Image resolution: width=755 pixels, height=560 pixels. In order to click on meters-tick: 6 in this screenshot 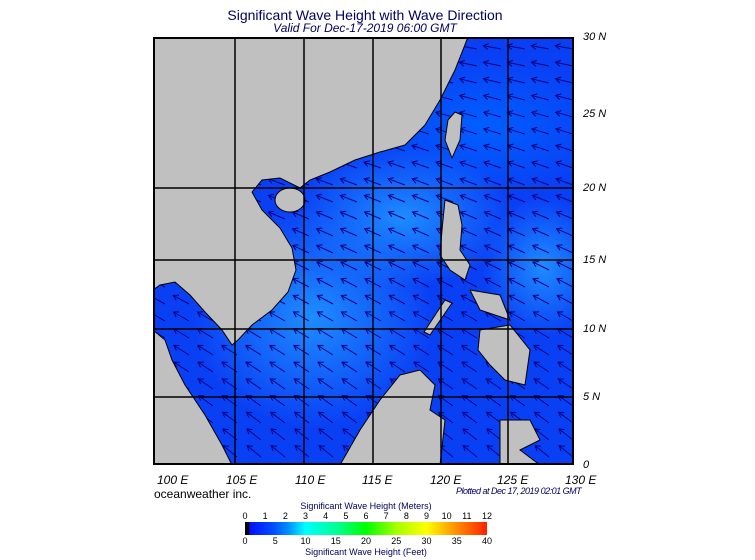, I will do `click(366, 516)`.